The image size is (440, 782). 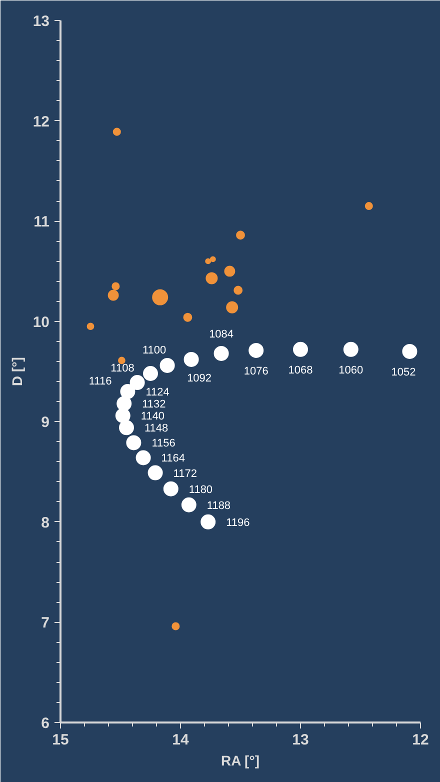 What do you see at coordinates (158, 392) in the screenshot?
I see `annotation: 1124` at bounding box center [158, 392].